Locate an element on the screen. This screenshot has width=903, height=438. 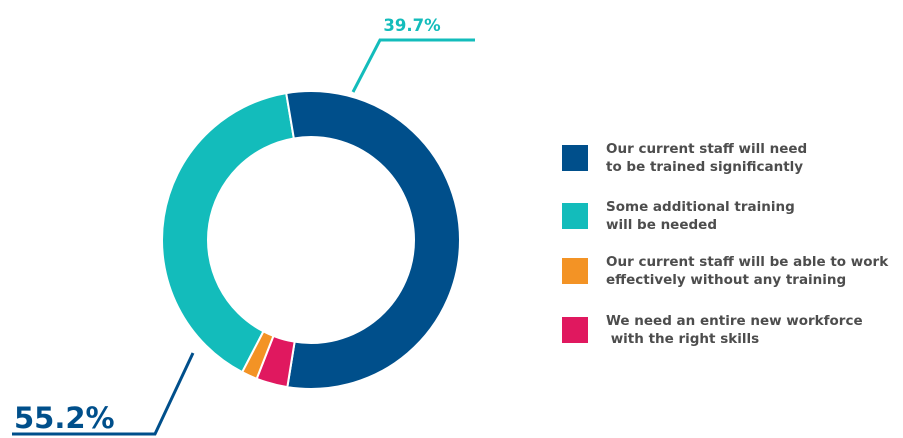
legend-label: Some additional training will be needed is located at coordinates (700, 216).